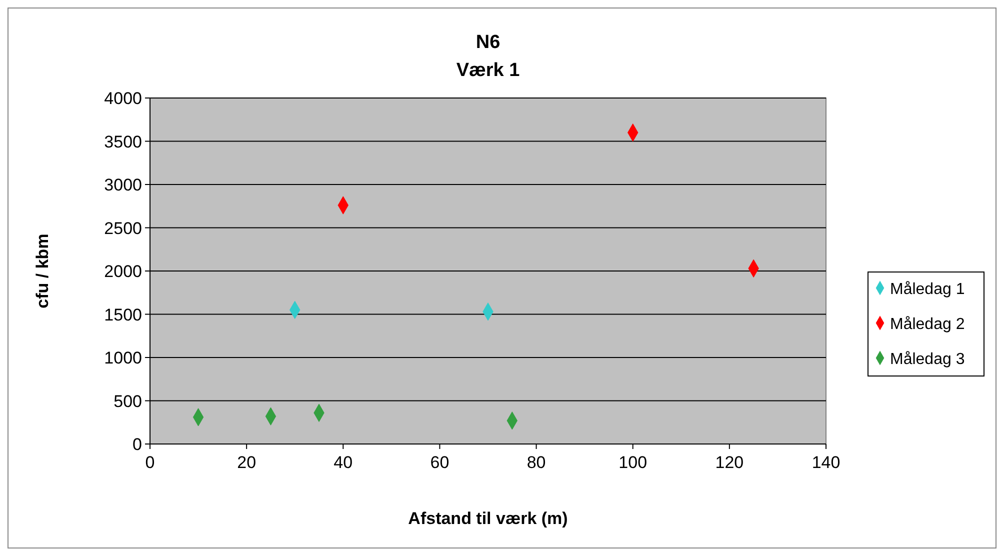  I want to click on y-tick-label: 3500, so click(123, 142).